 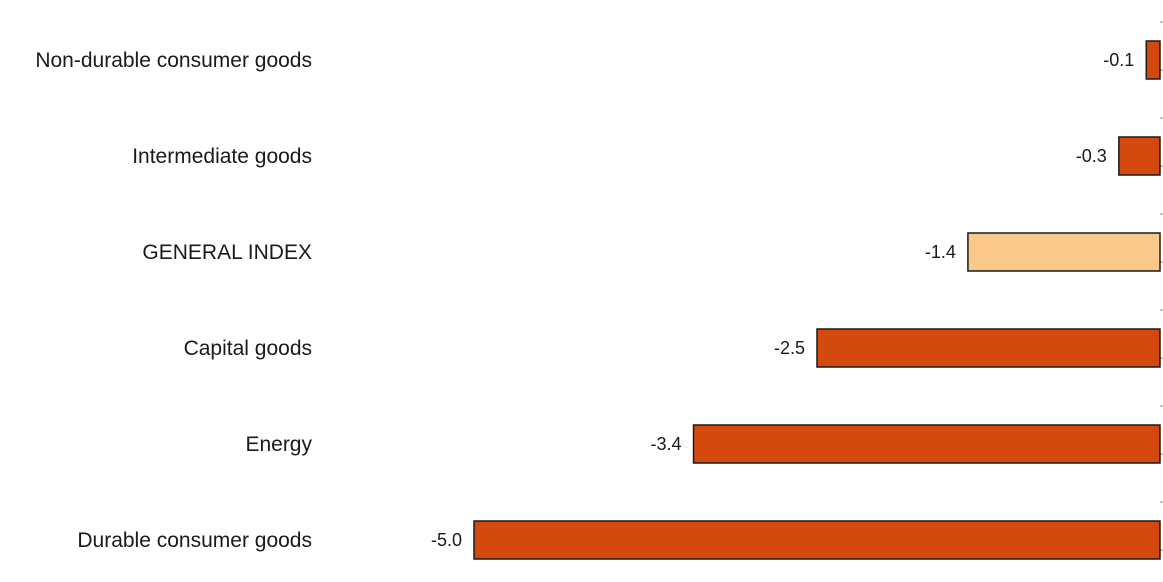 What do you see at coordinates (940, 252) in the screenshot?
I see `value-label-general-index: -1.4` at bounding box center [940, 252].